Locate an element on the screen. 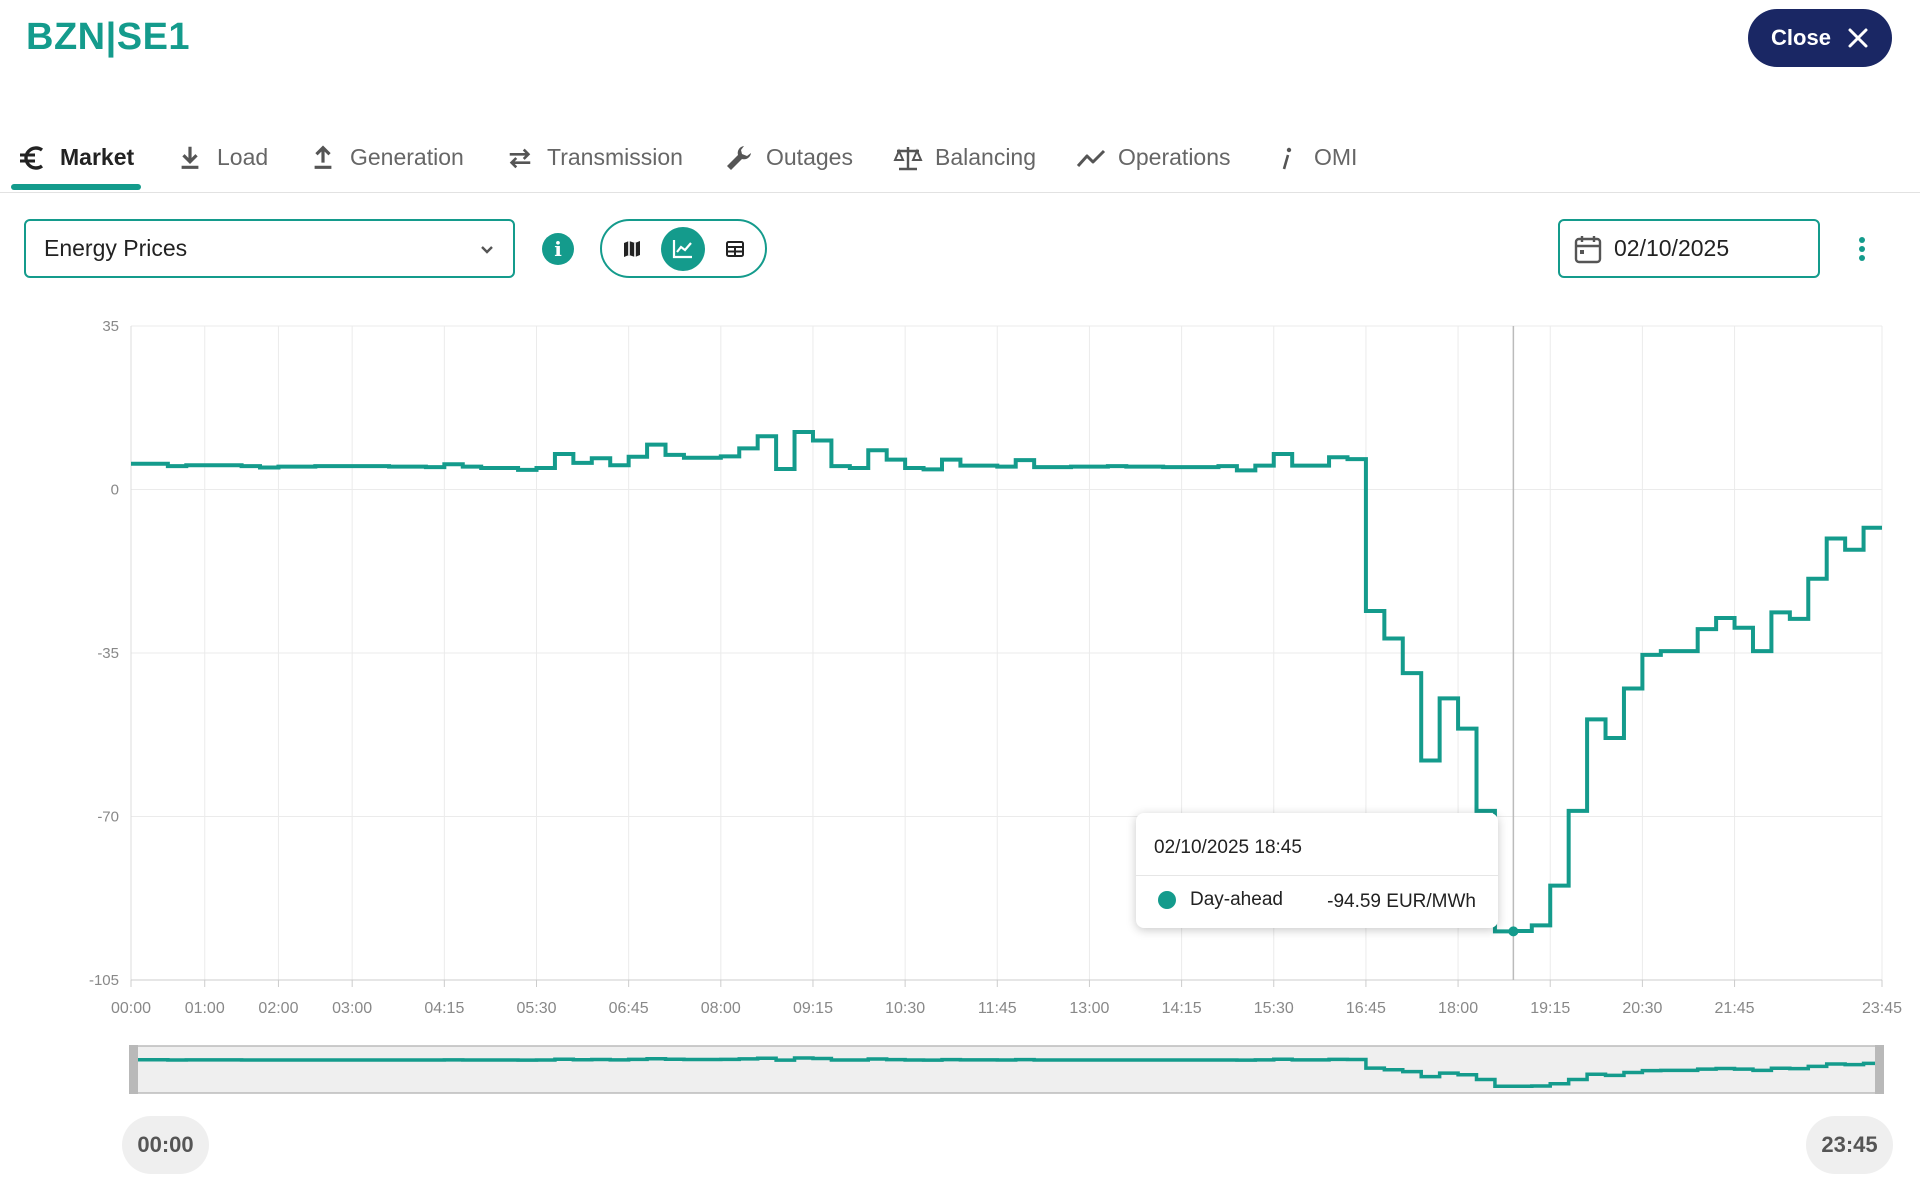 This screenshot has height=1189, width=1920. more-options-icon is located at coordinates (1862, 249).